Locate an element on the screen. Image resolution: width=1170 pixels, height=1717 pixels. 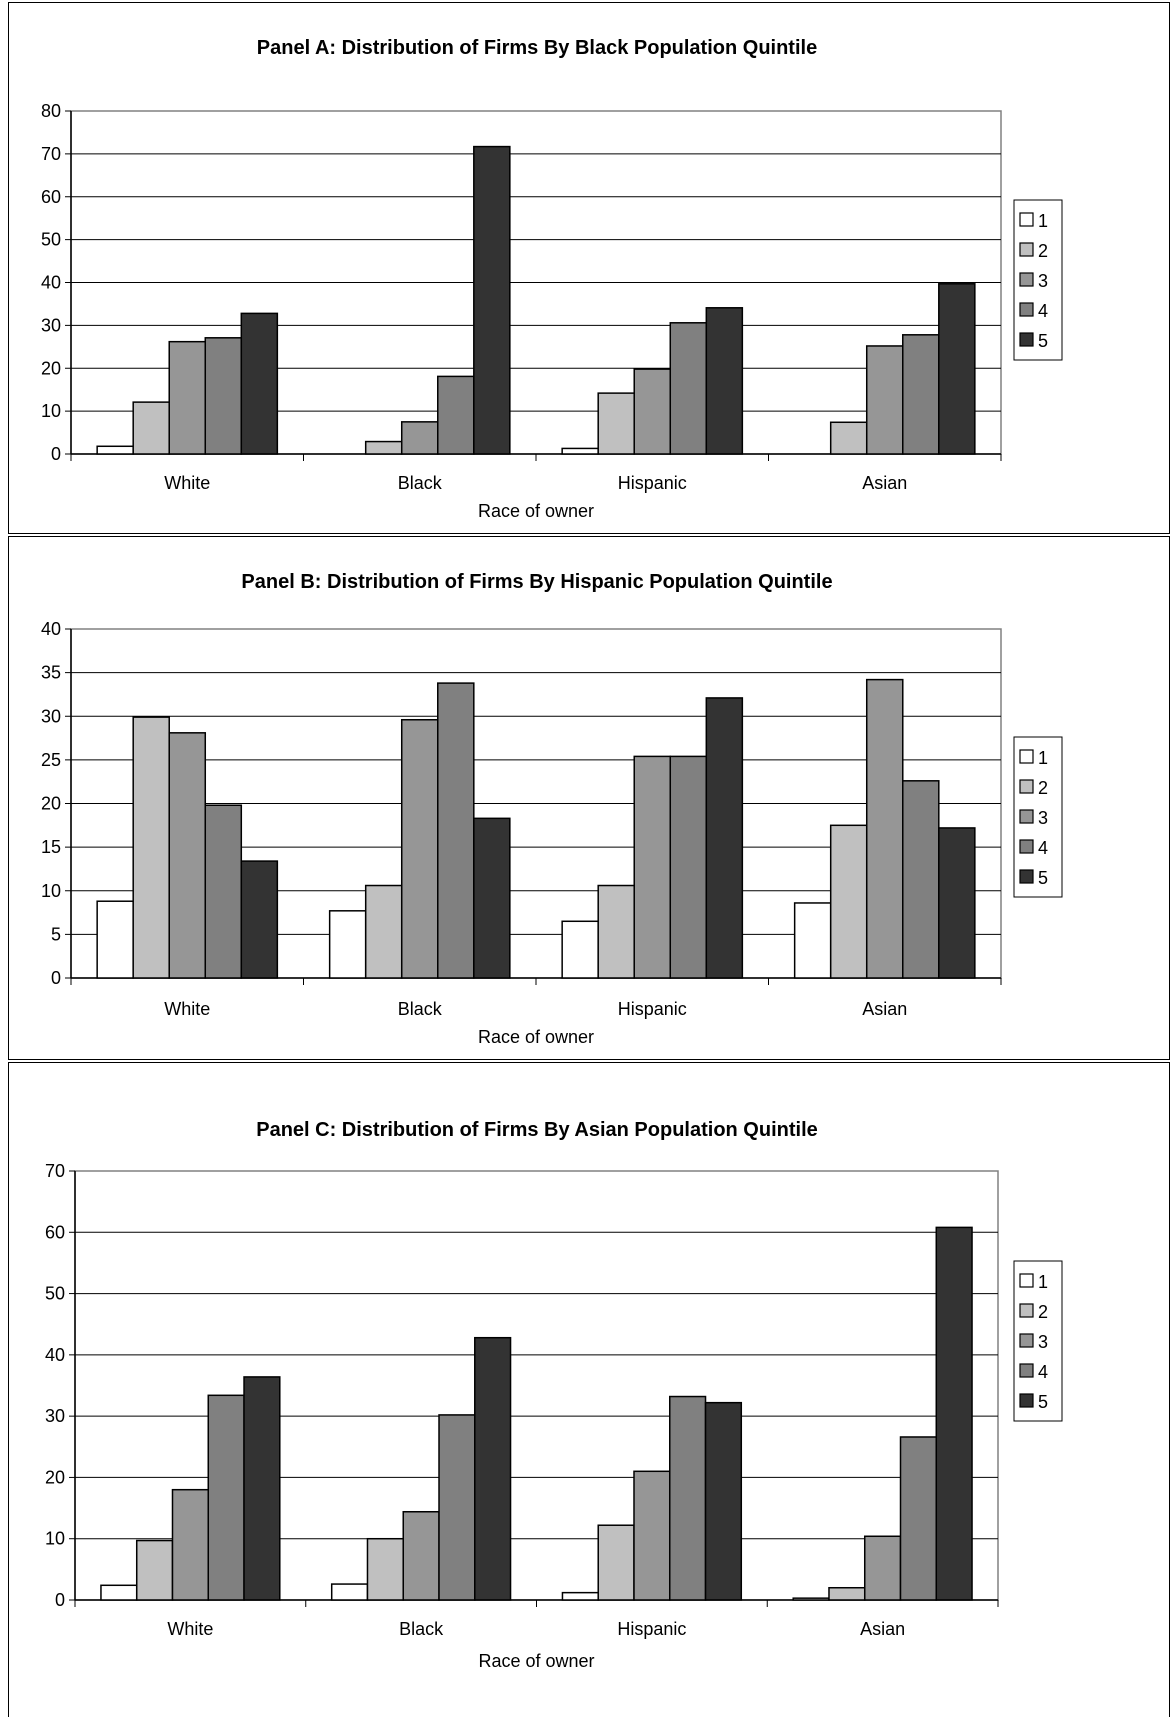
panel-b-bar-white-q1 is located at coordinates (115, 939).